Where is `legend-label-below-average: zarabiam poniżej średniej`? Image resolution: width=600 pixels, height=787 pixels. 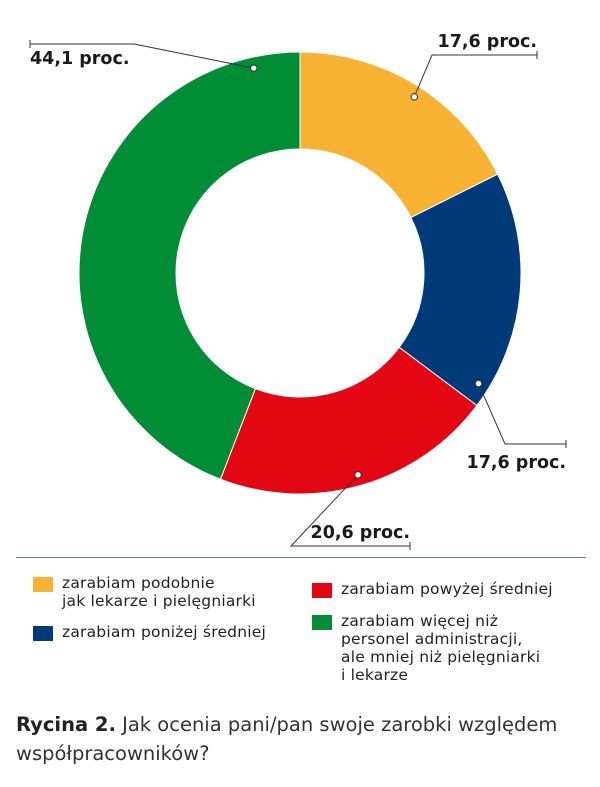 legend-label-below-average: zarabiam poniżej średniej is located at coordinates (164, 632).